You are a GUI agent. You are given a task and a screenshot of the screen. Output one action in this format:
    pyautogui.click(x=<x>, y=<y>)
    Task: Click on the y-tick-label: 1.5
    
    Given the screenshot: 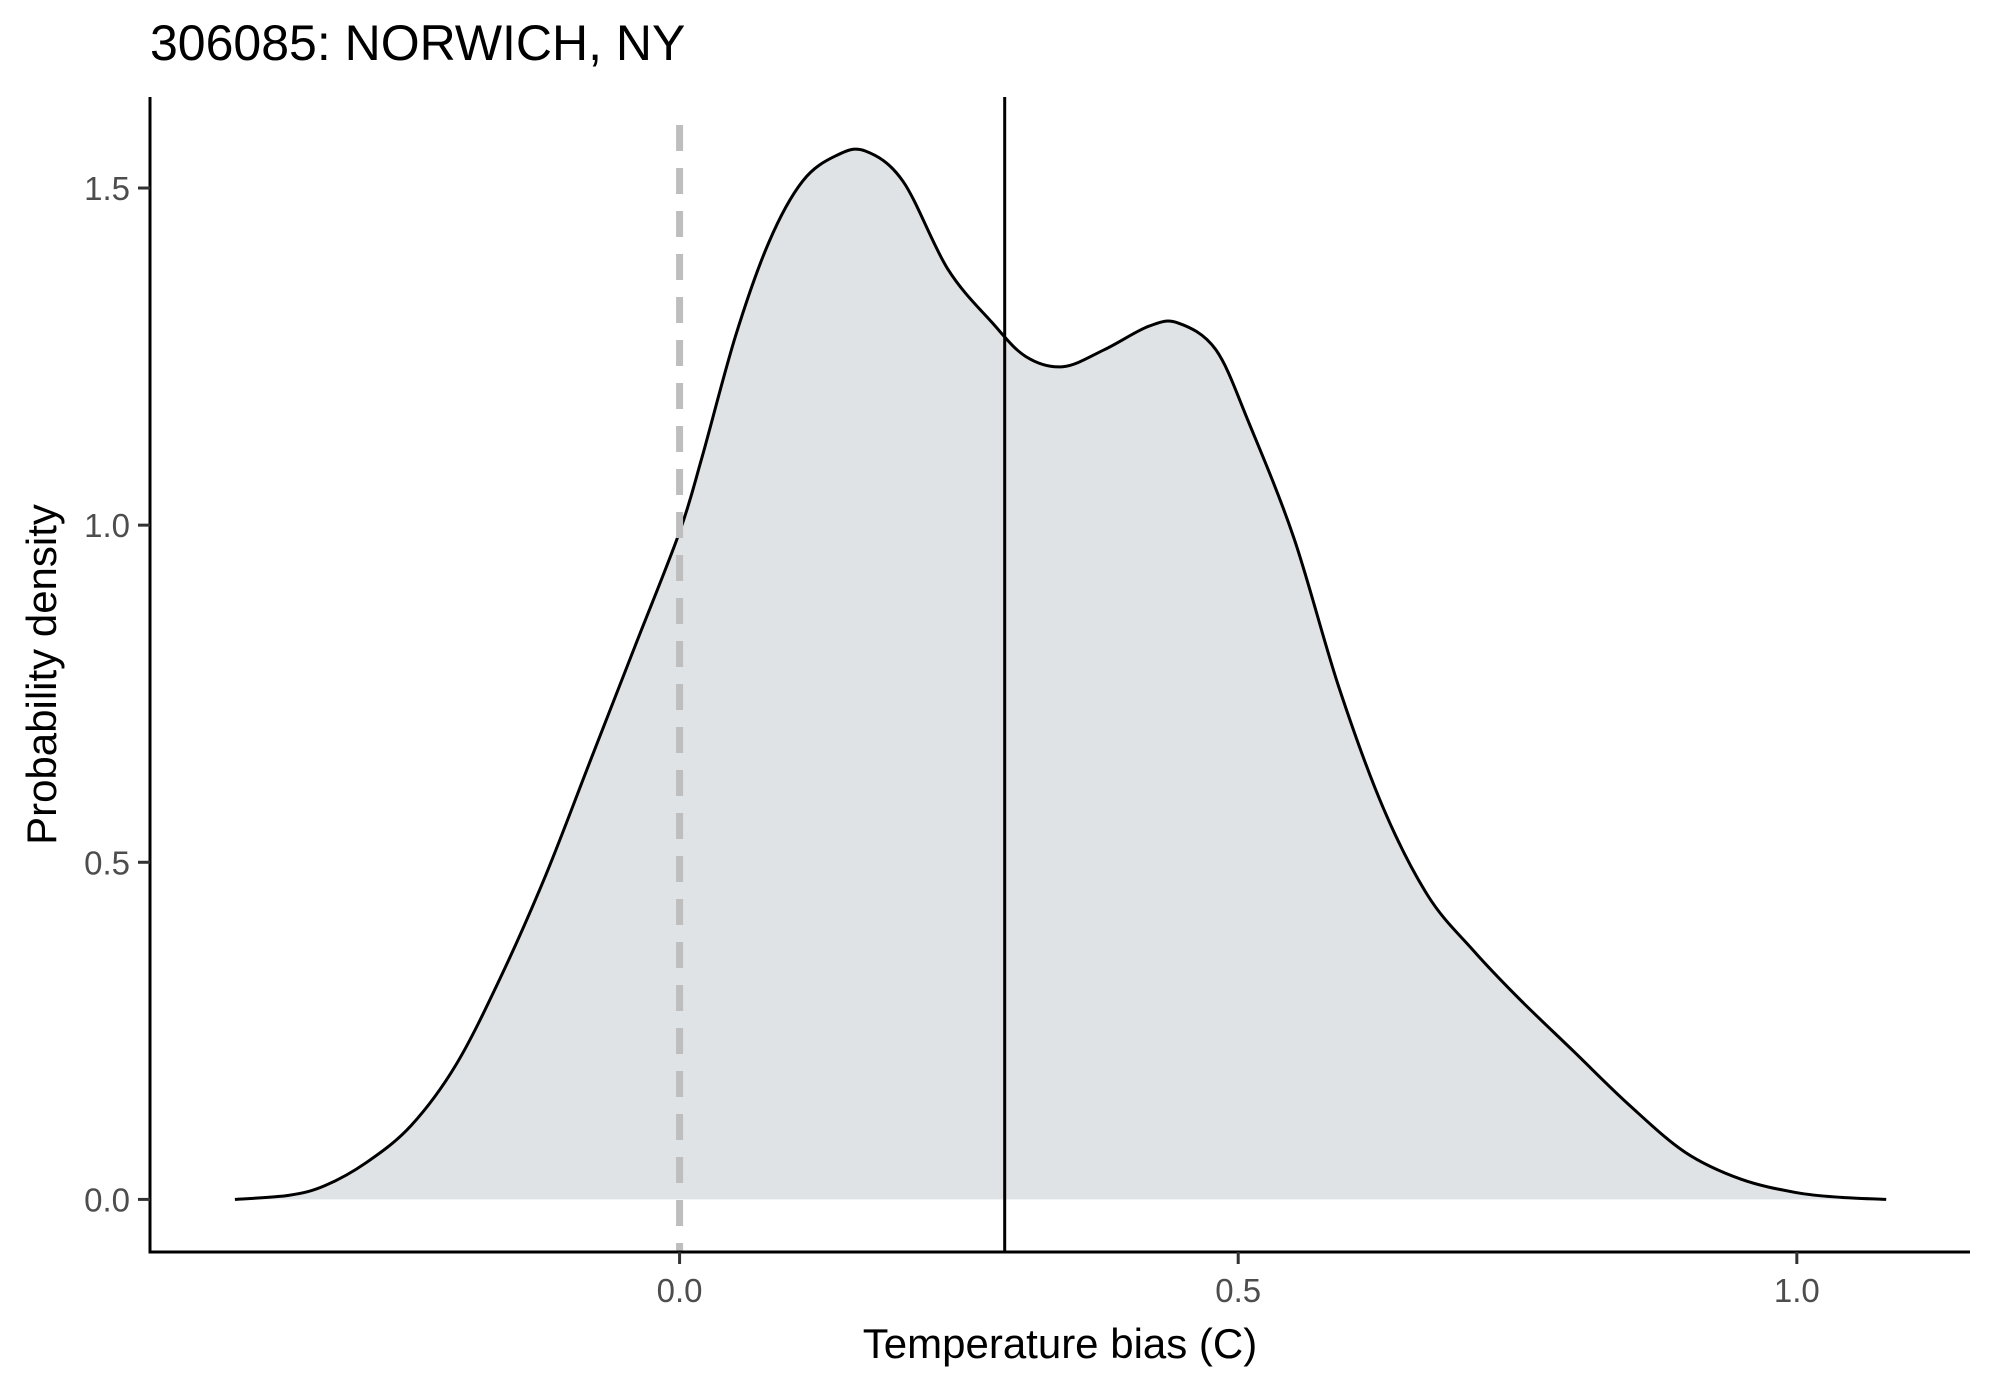 What is the action you would take?
    pyautogui.click(x=107, y=188)
    